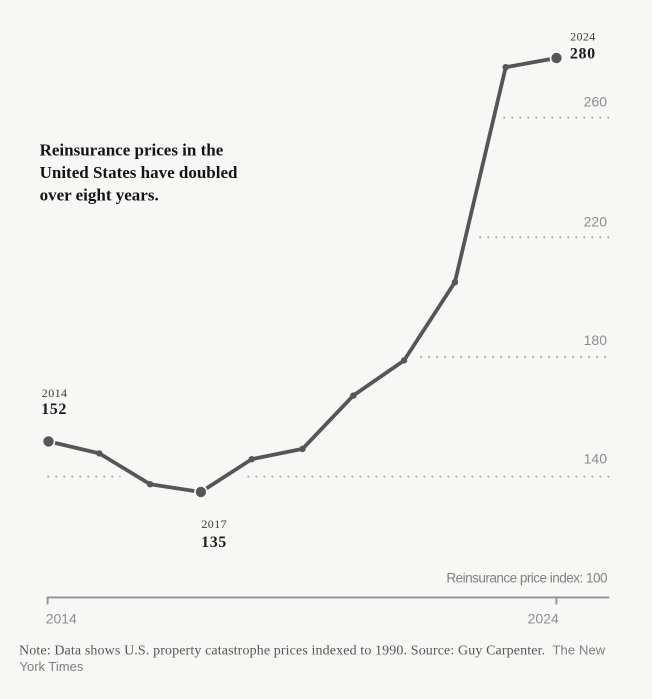 This screenshot has width=652, height=699. I want to click on svg-text: 260, so click(596, 102).